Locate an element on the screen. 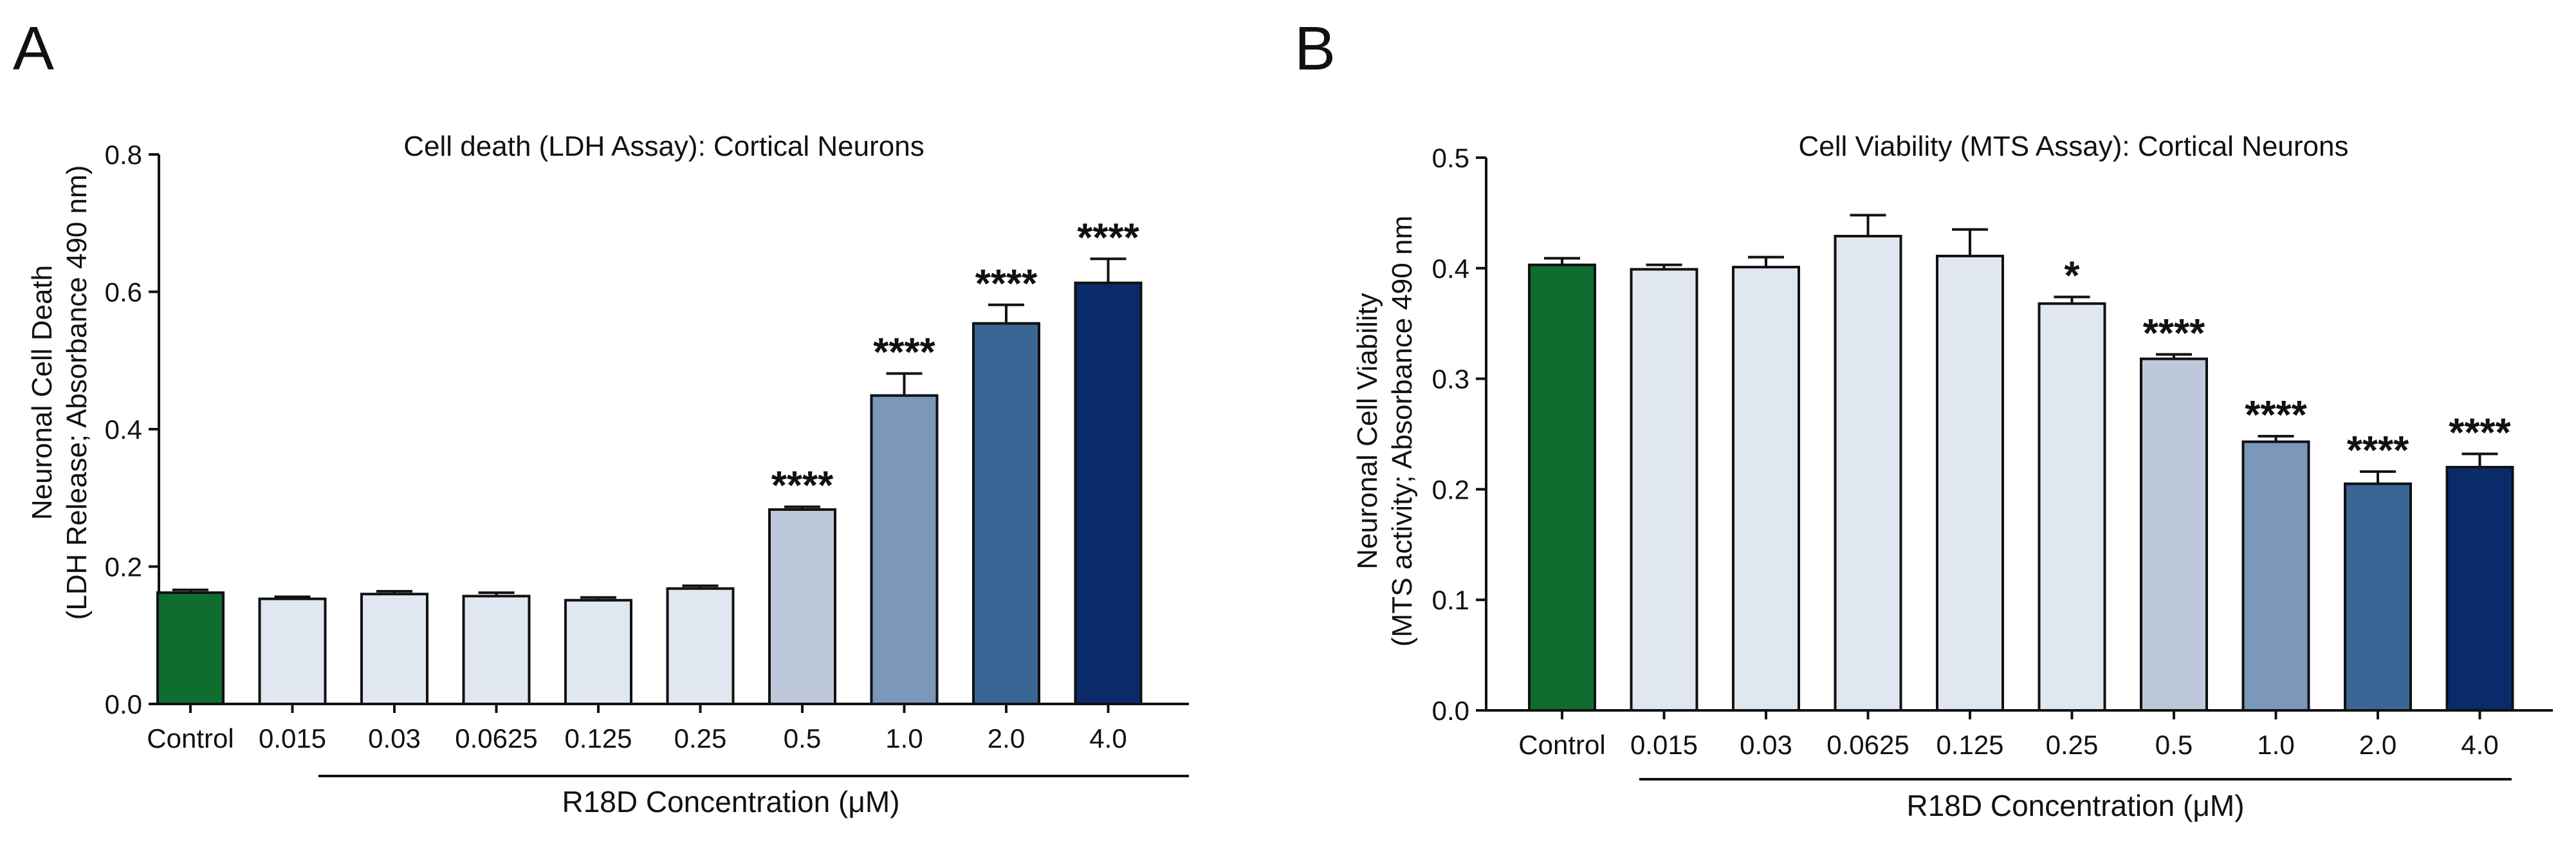  significance-marker: * is located at coordinates (2072, 276).